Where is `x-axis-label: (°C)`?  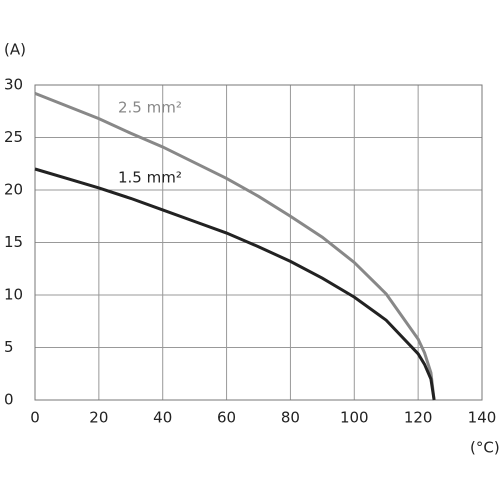 x-axis-label: (°C) is located at coordinates (485, 448).